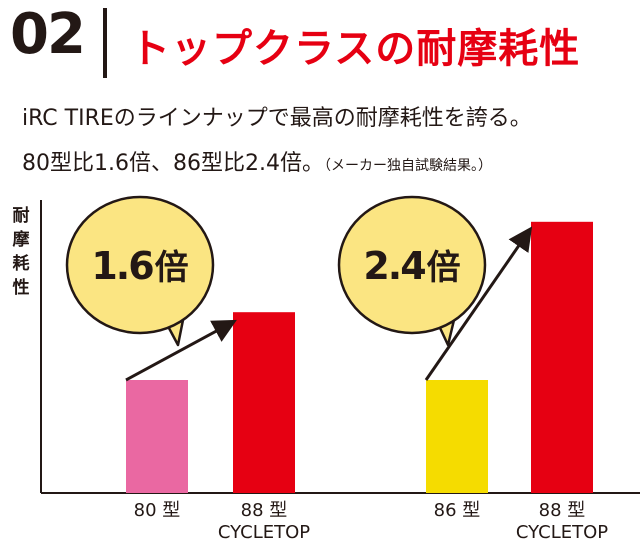  I want to click on description-note: （メーカー独自試験結果。）, so click(407, 166).